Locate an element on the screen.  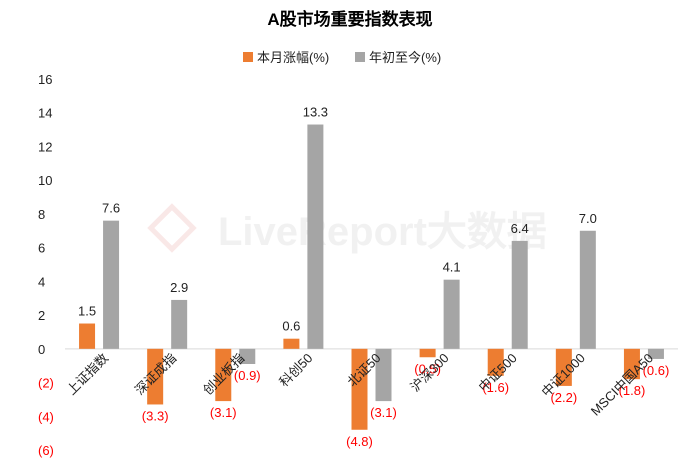
category-label: 科创50 is located at coordinates (295, 369).